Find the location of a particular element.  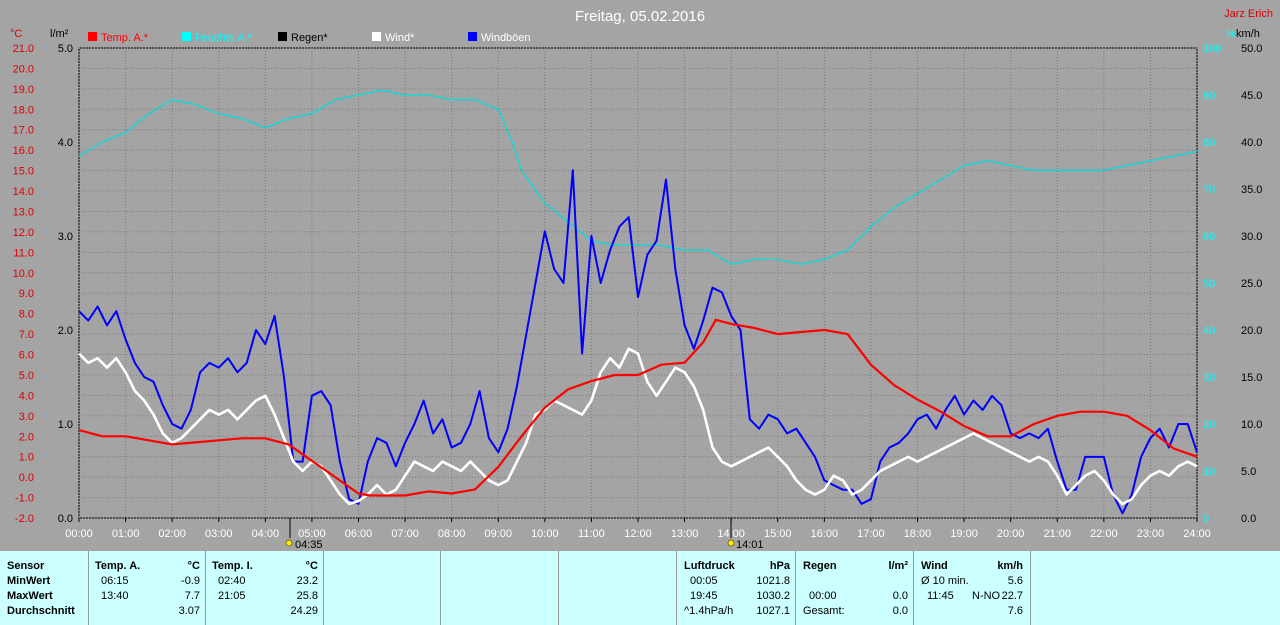

temp-a-max-time: 13:40 is located at coordinates (115, 596).